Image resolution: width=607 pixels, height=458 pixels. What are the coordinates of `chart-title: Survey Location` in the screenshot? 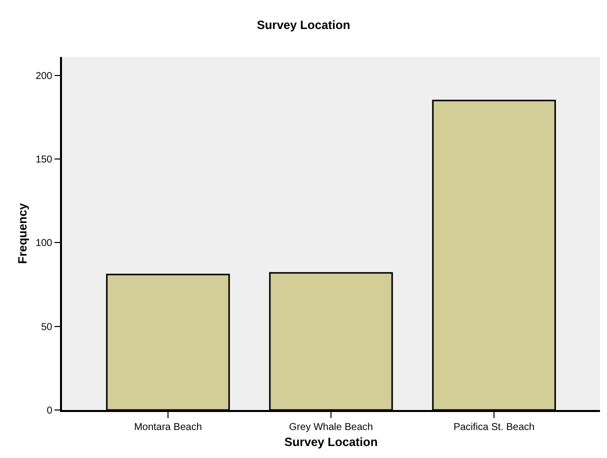 It's located at (303, 25).